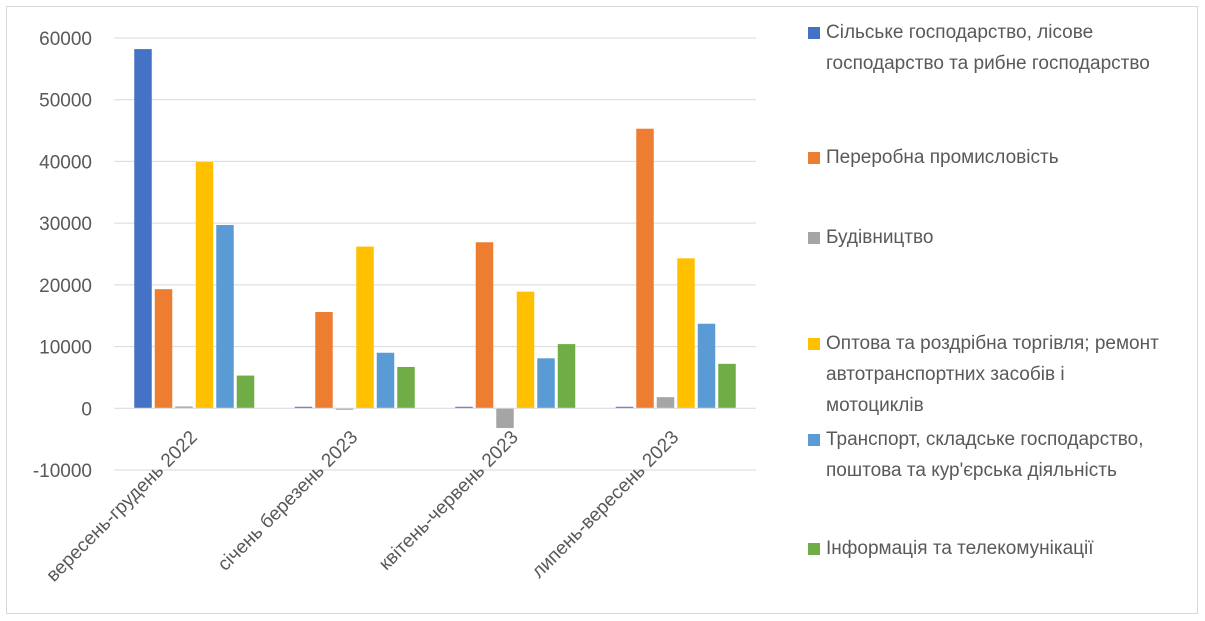 The height and width of the screenshot is (621, 1205). What do you see at coordinates (814, 33) in the screenshot?
I see `legend-swatch-agriculture` at bounding box center [814, 33].